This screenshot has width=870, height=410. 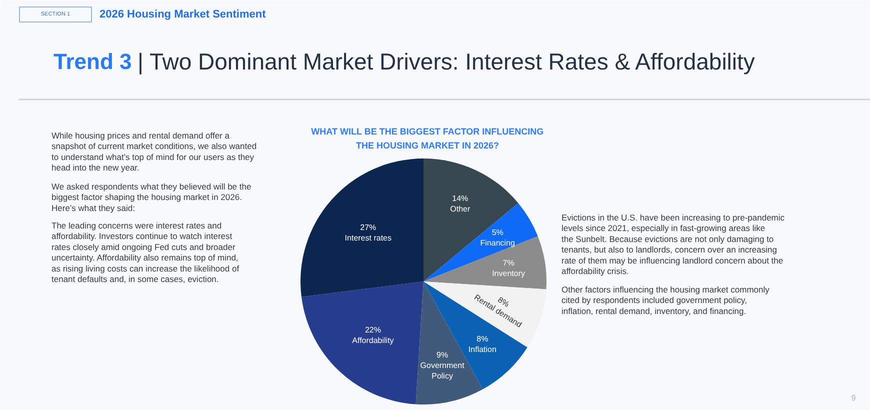 I want to click on text: Trend 3, so click(x=93, y=61).